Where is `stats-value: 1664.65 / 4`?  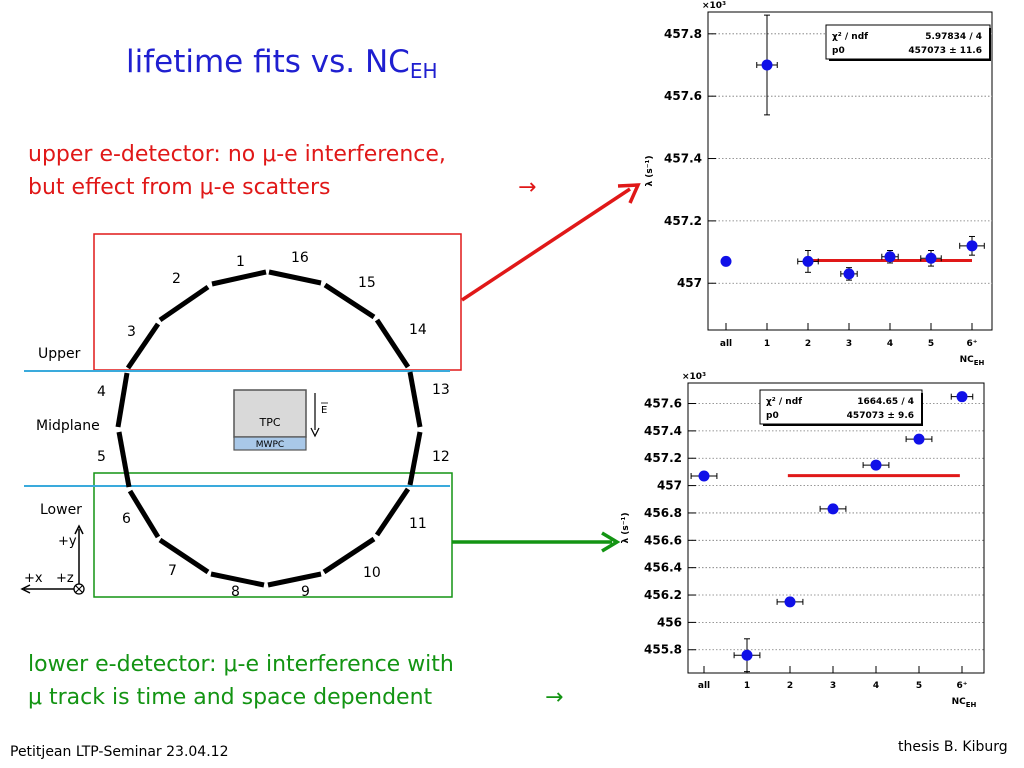 stats-value: 1664.65 / 4 is located at coordinates (885, 402).